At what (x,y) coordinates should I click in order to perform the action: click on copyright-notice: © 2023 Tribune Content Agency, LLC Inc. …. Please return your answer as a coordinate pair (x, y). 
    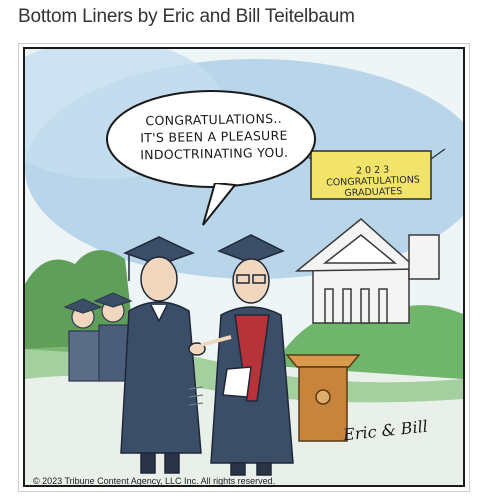
    Looking at the image, I should click on (154, 481).